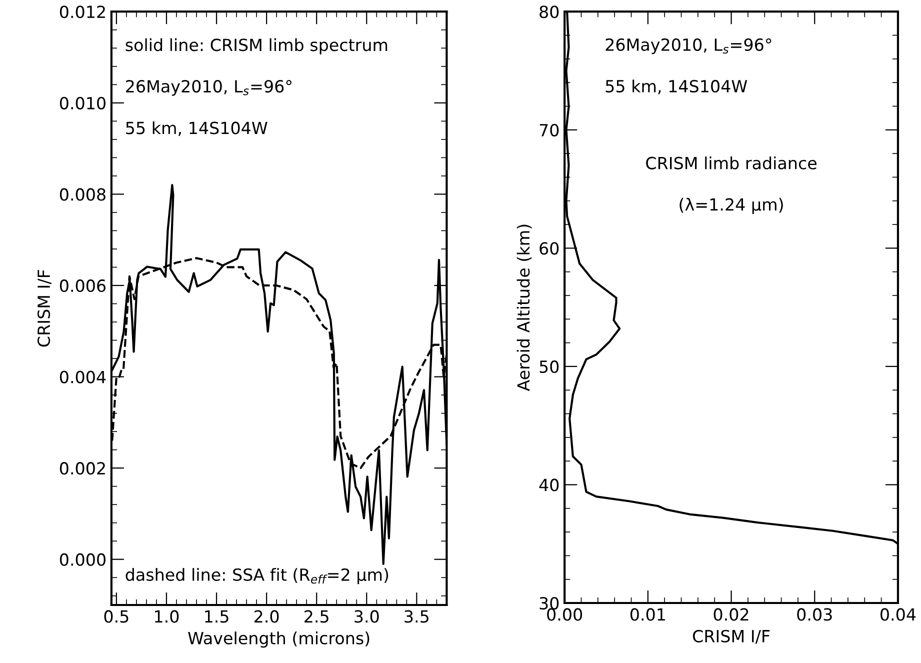 This screenshot has height=663, width=921. What do you see at coordinates (44, 308) in the screenshot?
I see `y-axis-title: CRISM I/F` at bounding box center [44, 308].